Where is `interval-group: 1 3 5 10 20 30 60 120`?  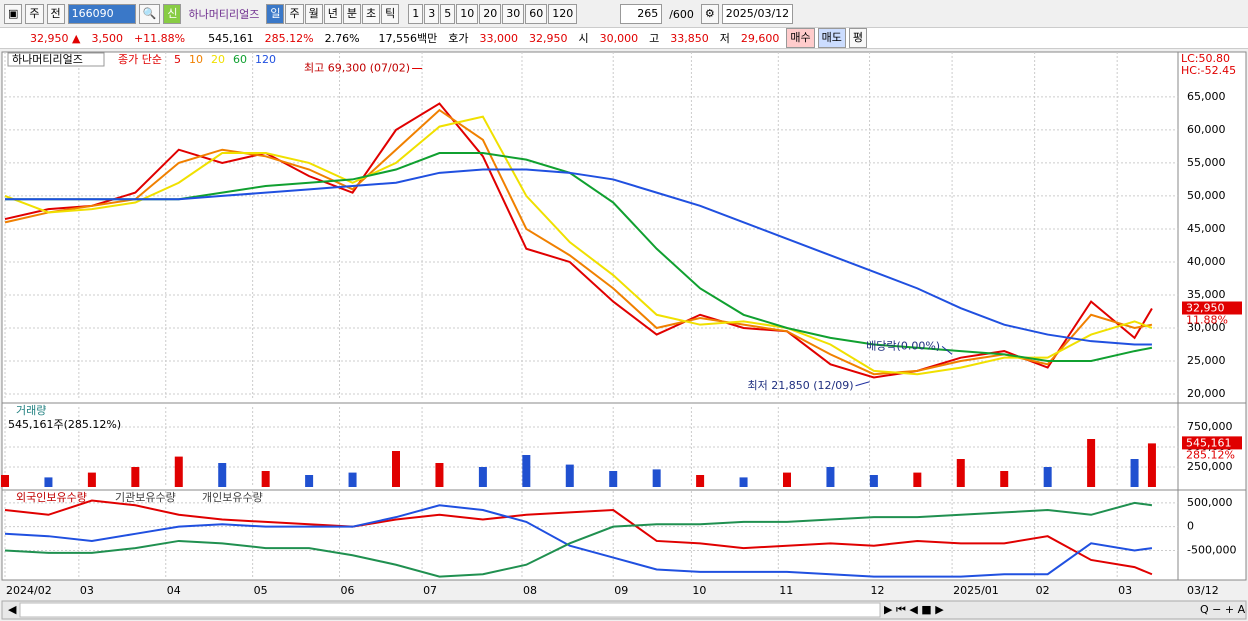
interval-group: 1 3 5 10 20 30 60 120 is located at coordinates (493, 14).